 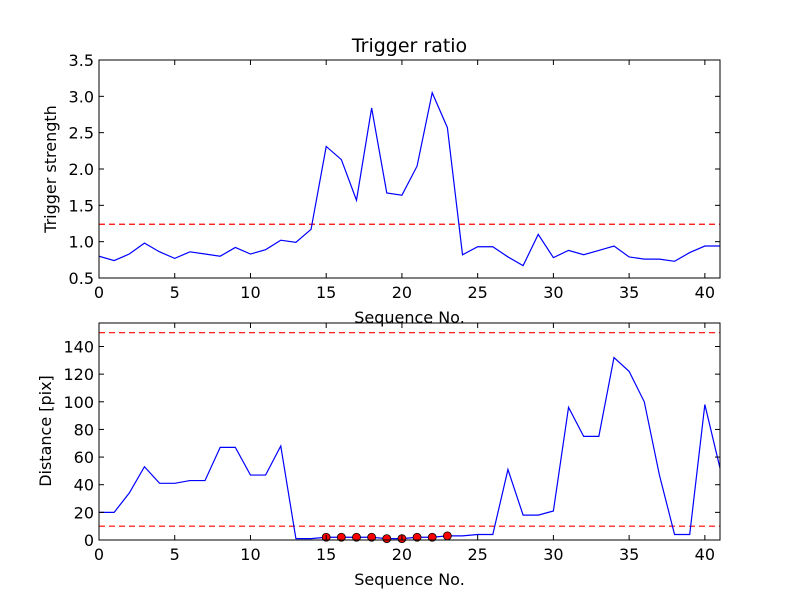 I want to click on y-tick-label: 80, so click(x=84, y=429).